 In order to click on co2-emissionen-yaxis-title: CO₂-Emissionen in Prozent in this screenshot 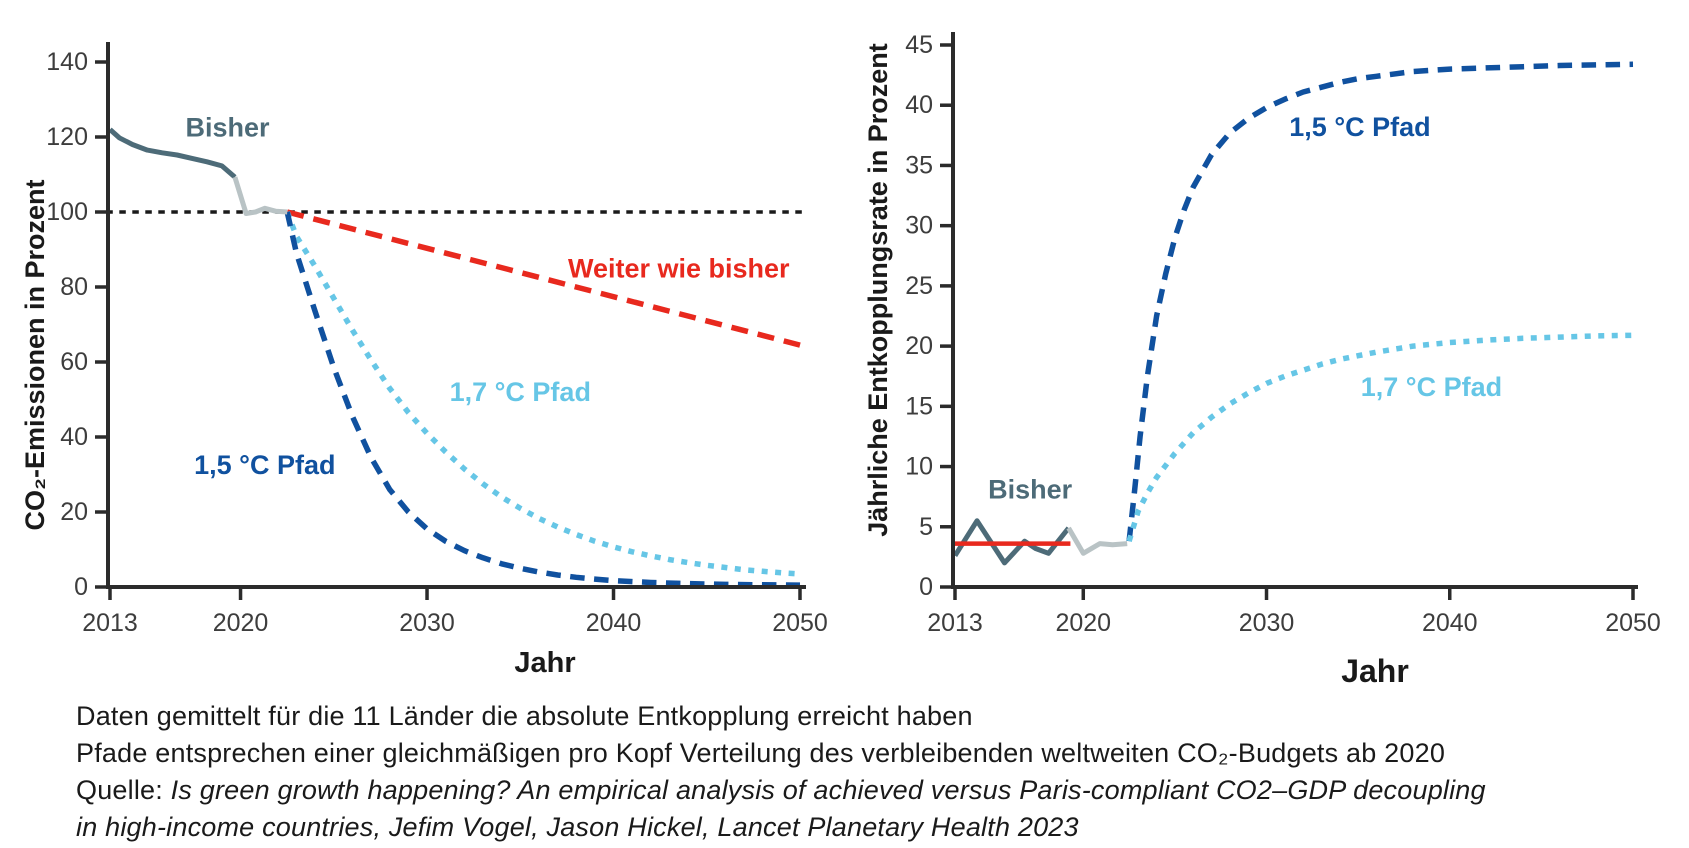, I will do `click(35, 354)`.